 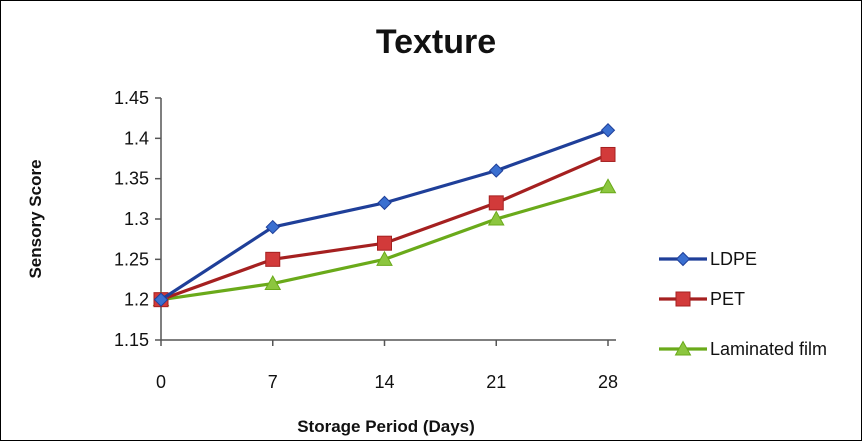 What do you see at coordinates (131, 179) in the screenshot?
I see `y-tick-label: 1.35` at bounding box center [131, 179].